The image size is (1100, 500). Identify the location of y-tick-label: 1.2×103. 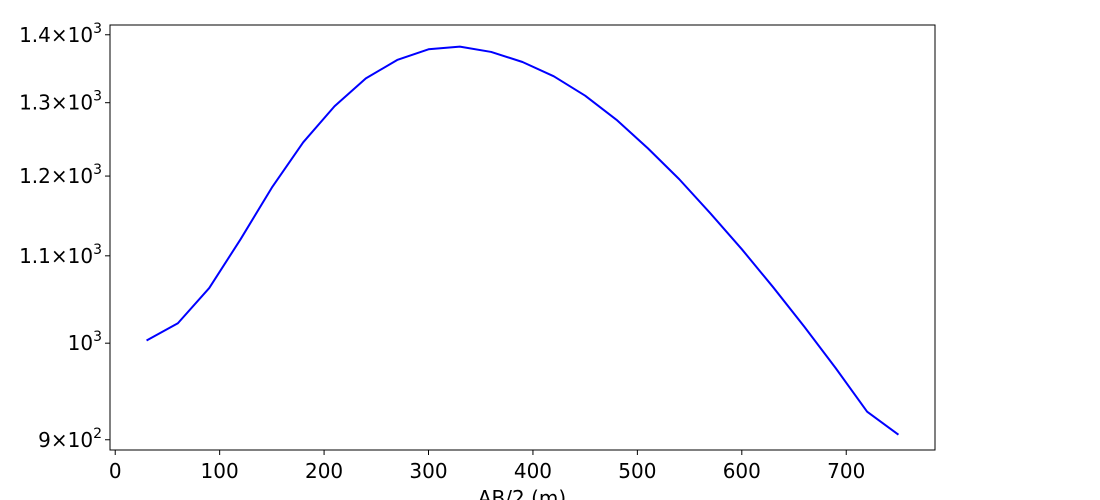
(60, 175).